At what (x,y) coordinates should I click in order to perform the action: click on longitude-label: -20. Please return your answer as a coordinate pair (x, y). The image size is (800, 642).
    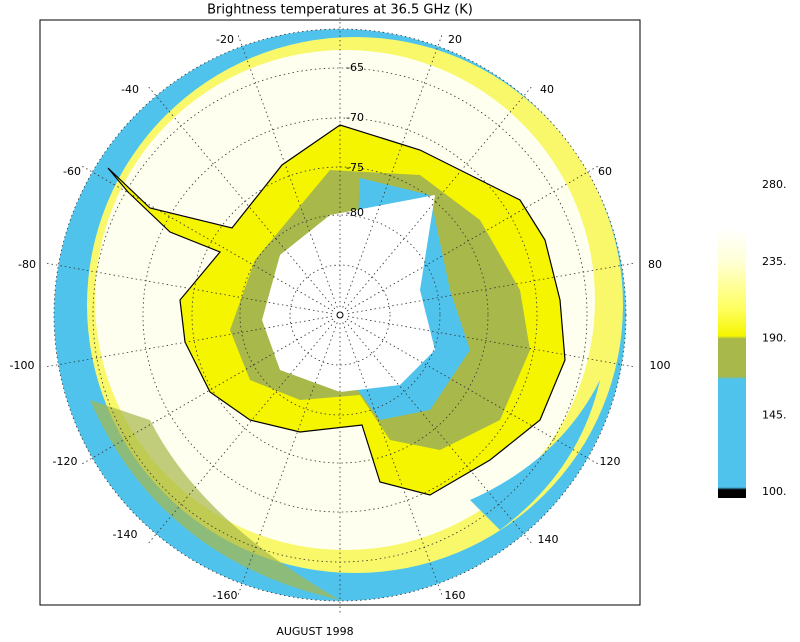
    Looking at the image, I should click on (225, 39).